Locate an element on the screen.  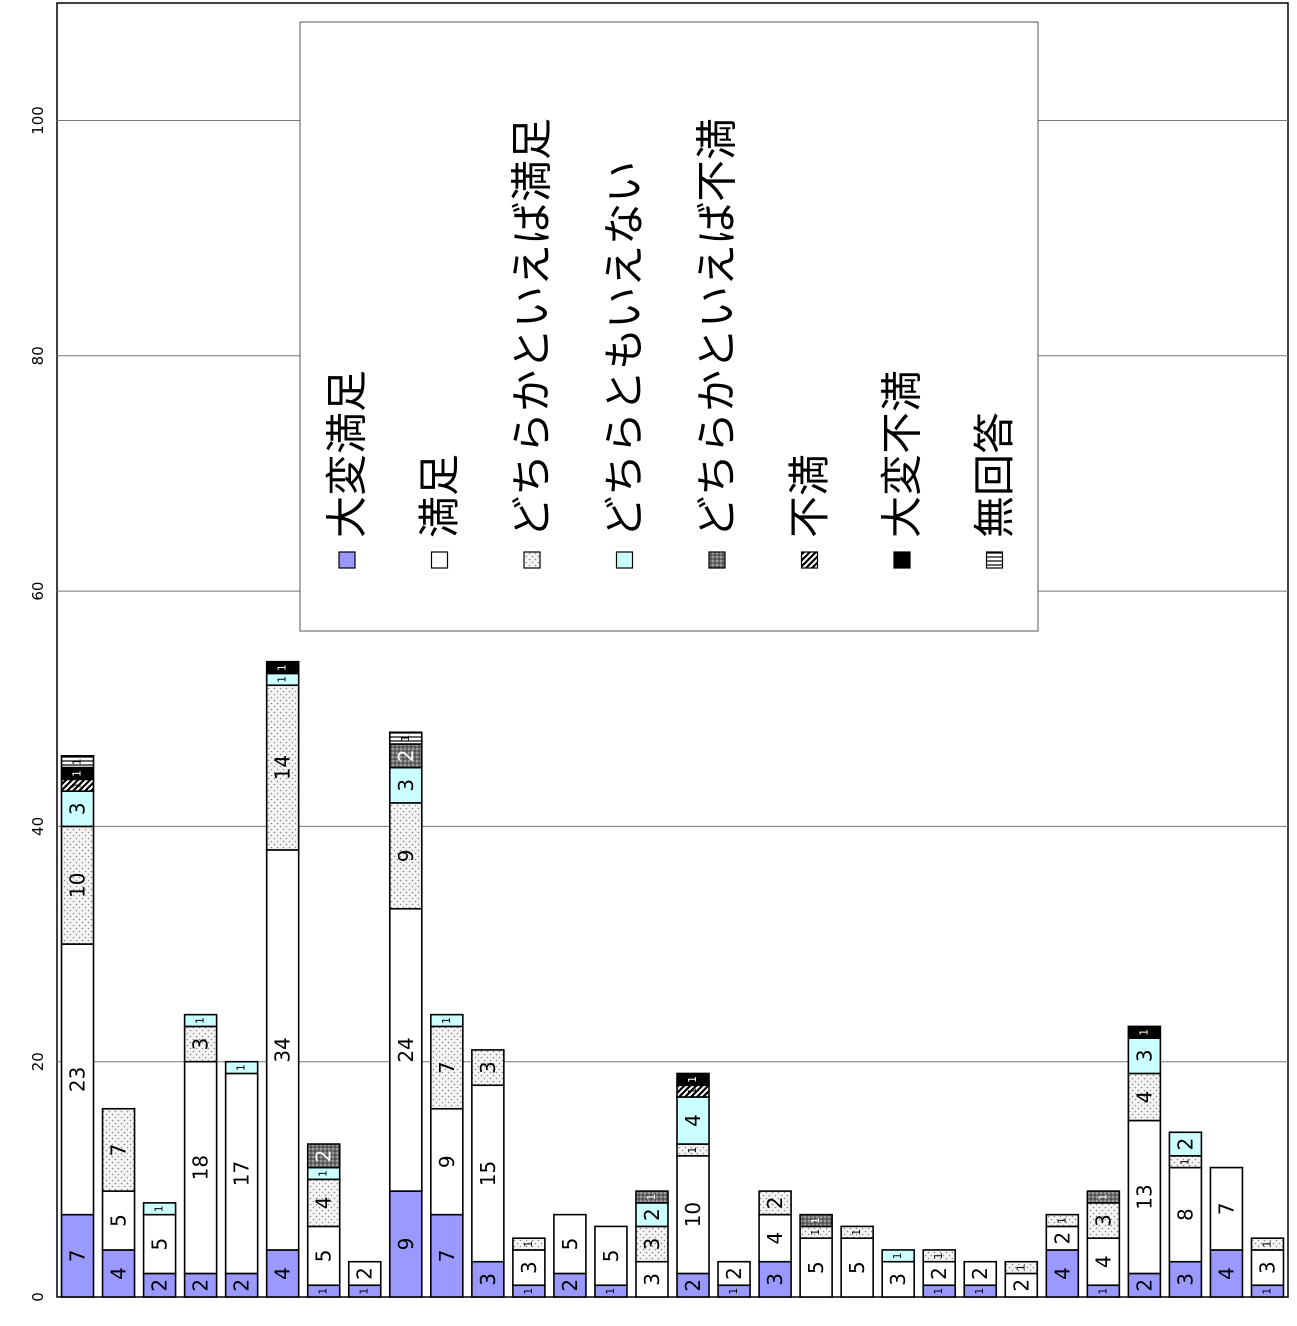
bar-data-label: 34 is located at coordinates (283, 1049).